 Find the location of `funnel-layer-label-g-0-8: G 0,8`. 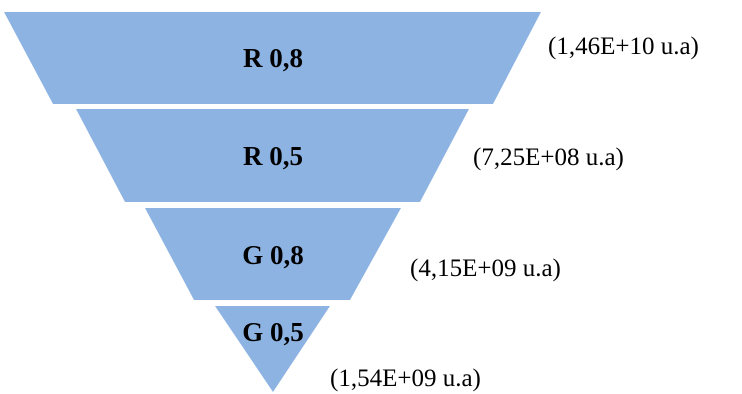

funnel-layer-label-g-0-8: G 0,8 is located at coordinates (273, 255).